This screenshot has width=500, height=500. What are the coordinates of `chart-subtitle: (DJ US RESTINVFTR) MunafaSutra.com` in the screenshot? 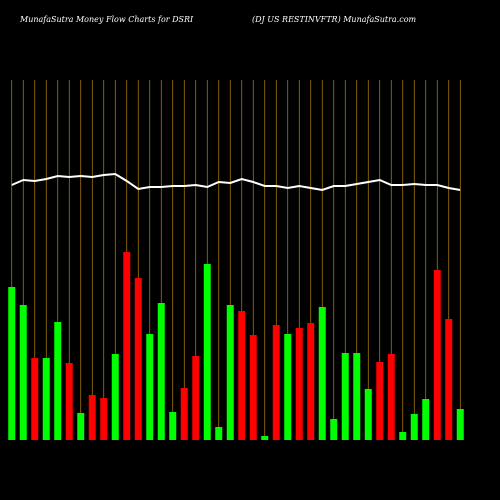 It's located at (334, 19).